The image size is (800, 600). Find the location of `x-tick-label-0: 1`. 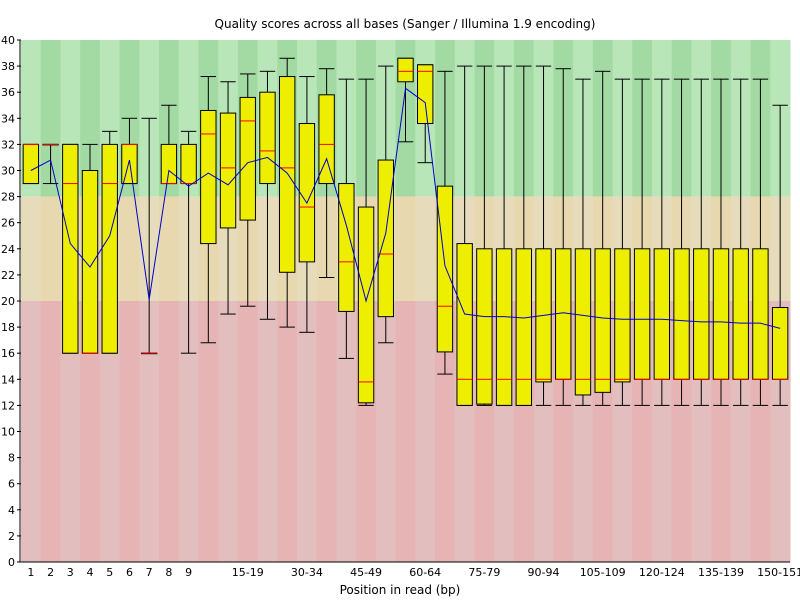

x-tick-label-0: 1 is located at coordinates (30, 572).